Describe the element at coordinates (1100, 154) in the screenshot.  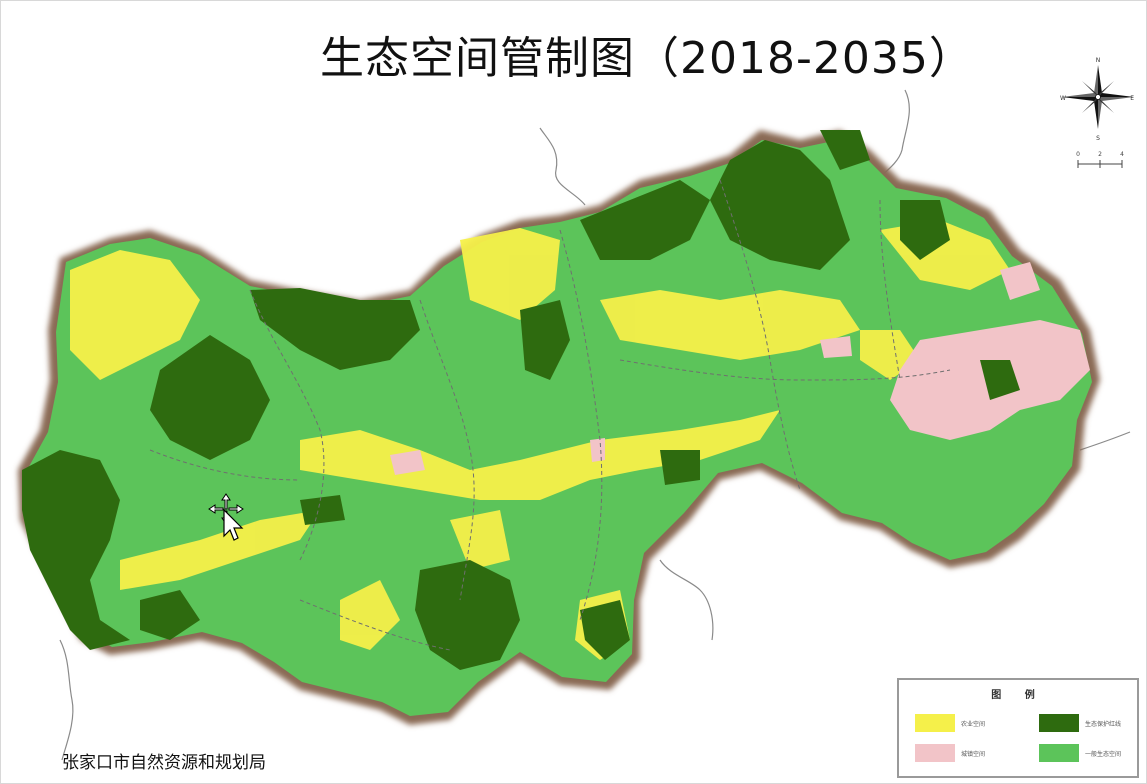
I see `scale-label-1: 2` at that location.